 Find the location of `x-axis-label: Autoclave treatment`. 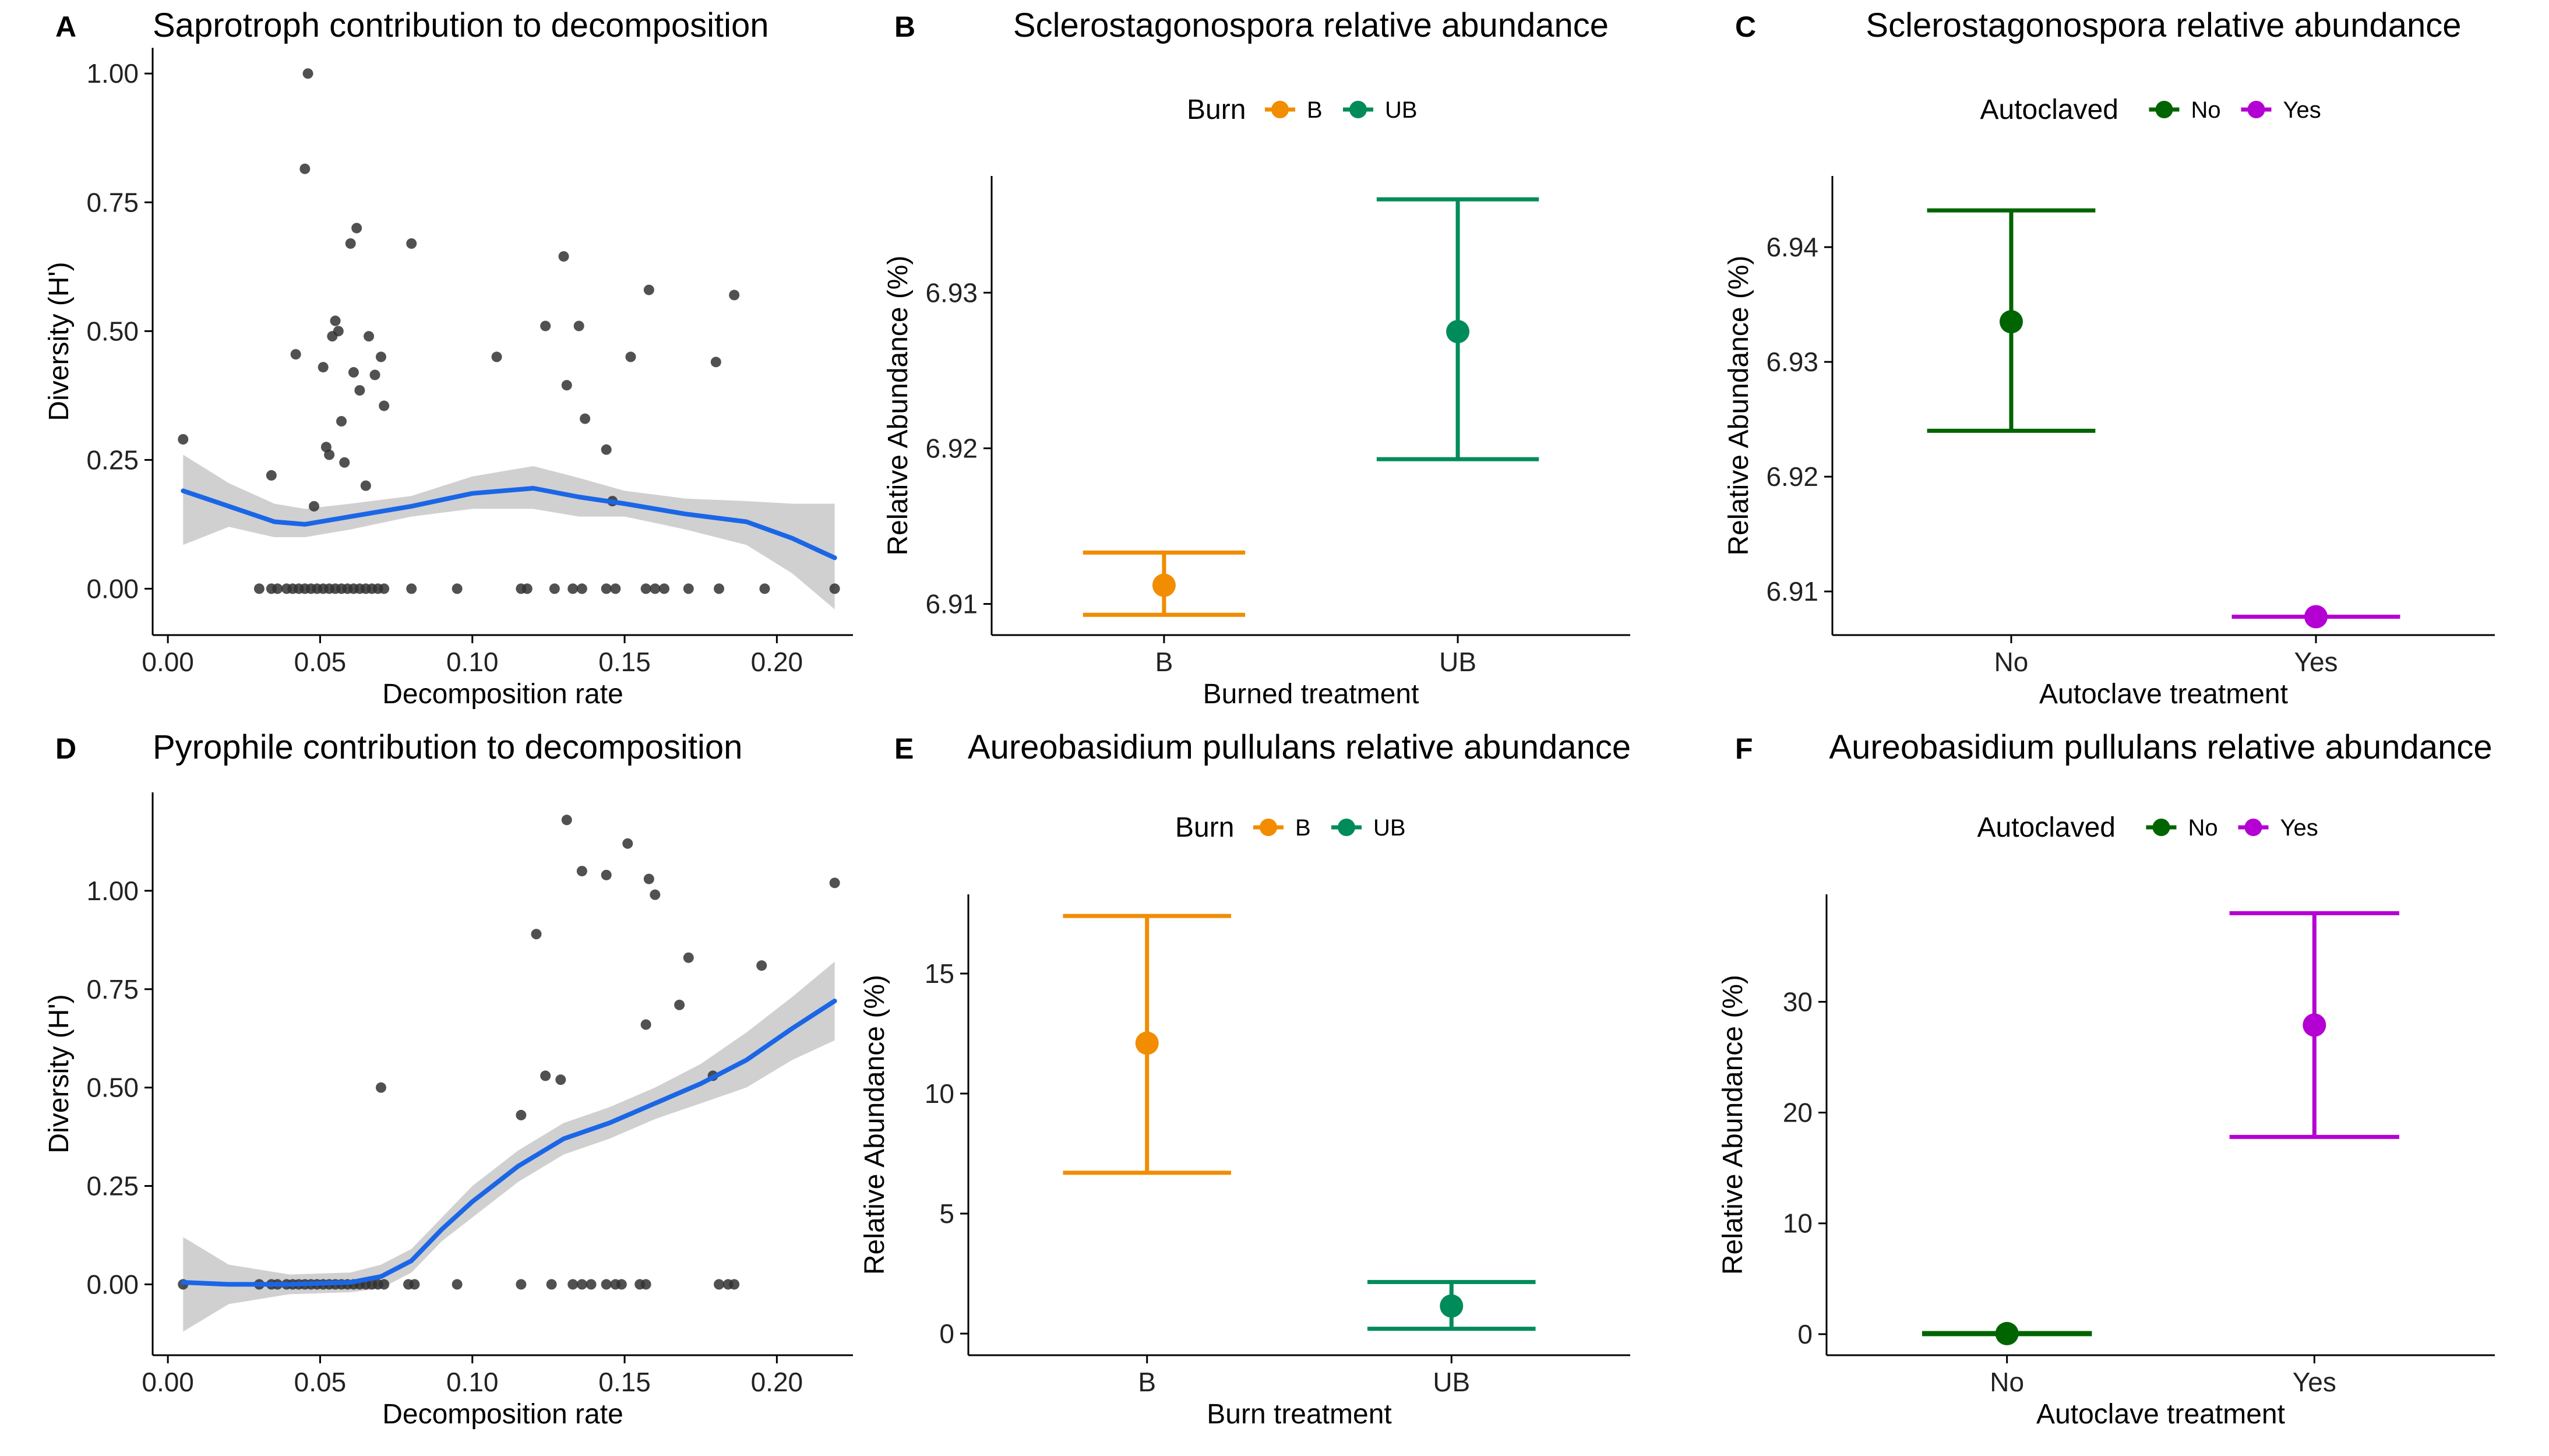

x-axis-label: Autoclave treatment is located at coordinates (2163, 694).